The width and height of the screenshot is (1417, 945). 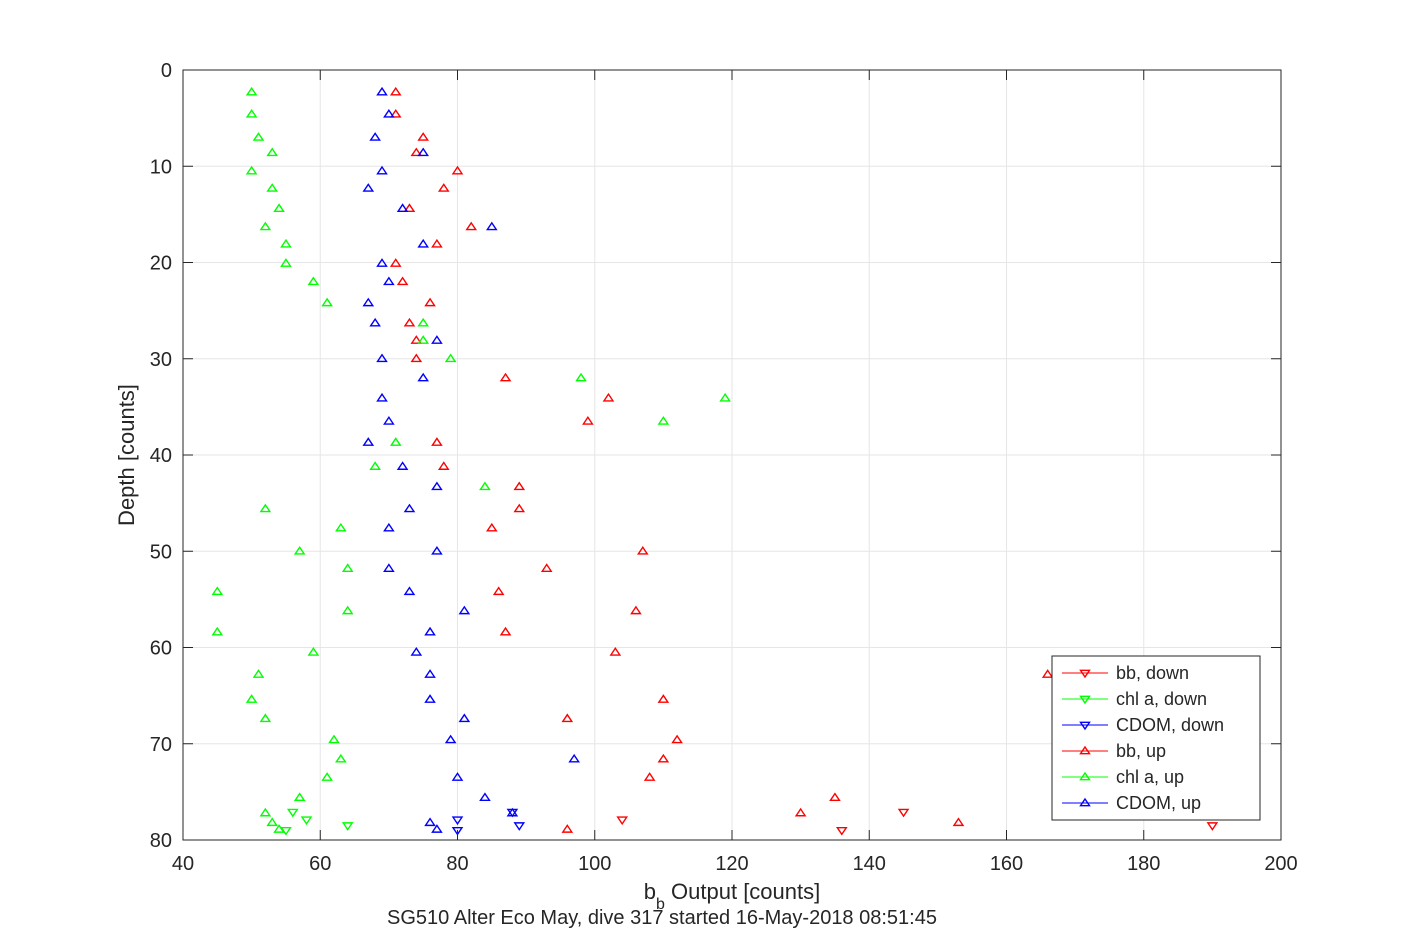 I want to click on y-tick-label: 20, so click(x=161, y=264).